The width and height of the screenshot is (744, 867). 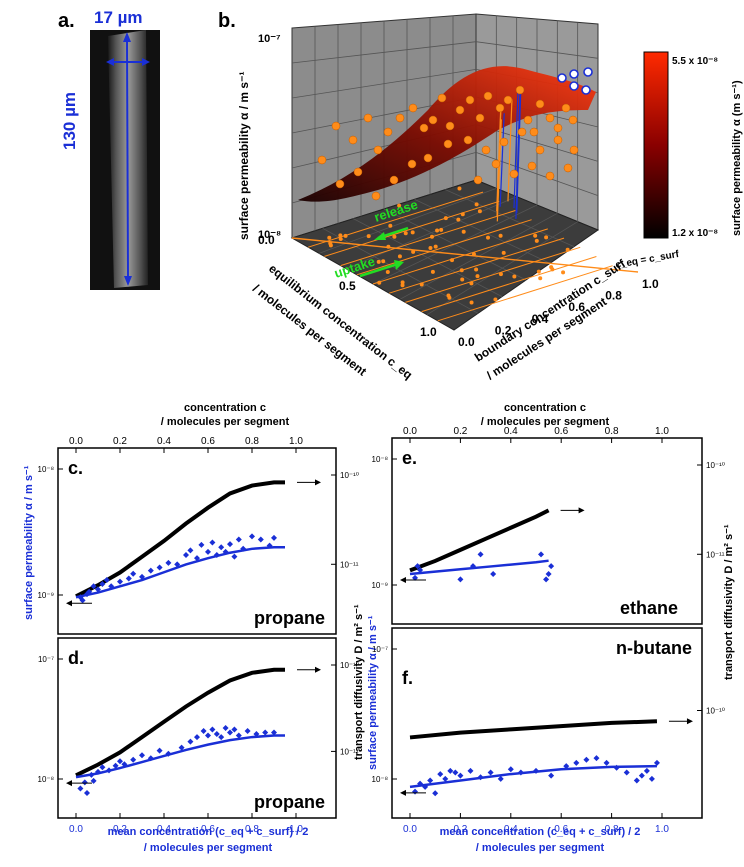 I want to click on panel-letter: c., so click(x=75, y=468).